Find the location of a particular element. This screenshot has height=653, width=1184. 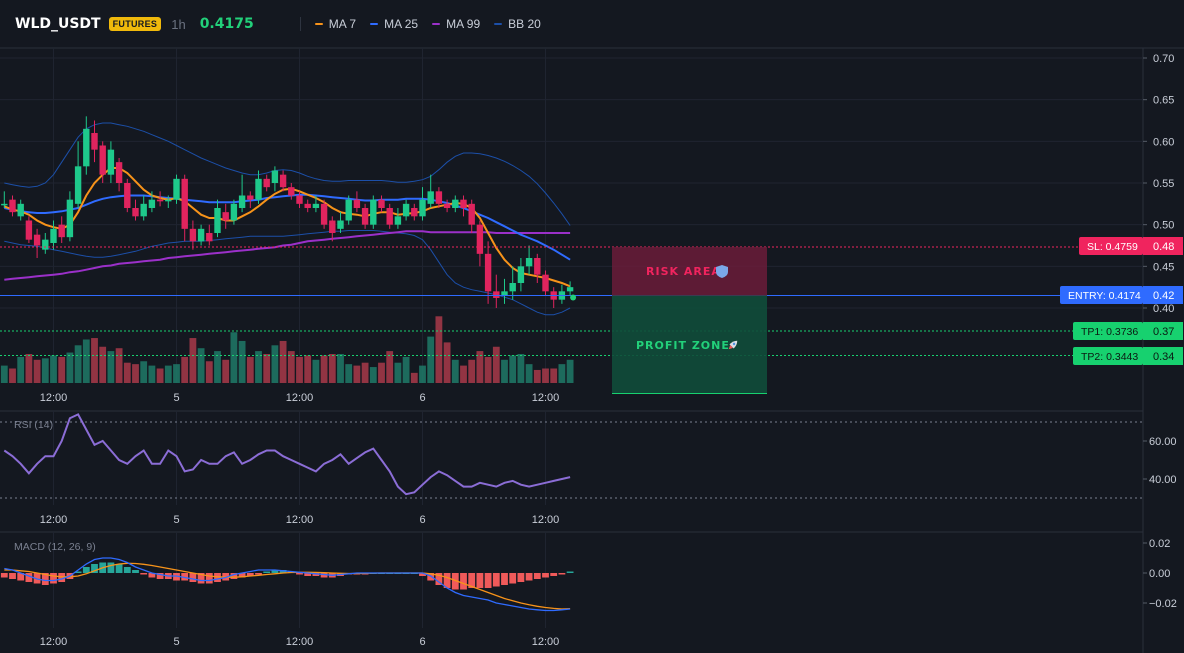

price-tick-label: 0.70 is located at coordinates (1163, 59).